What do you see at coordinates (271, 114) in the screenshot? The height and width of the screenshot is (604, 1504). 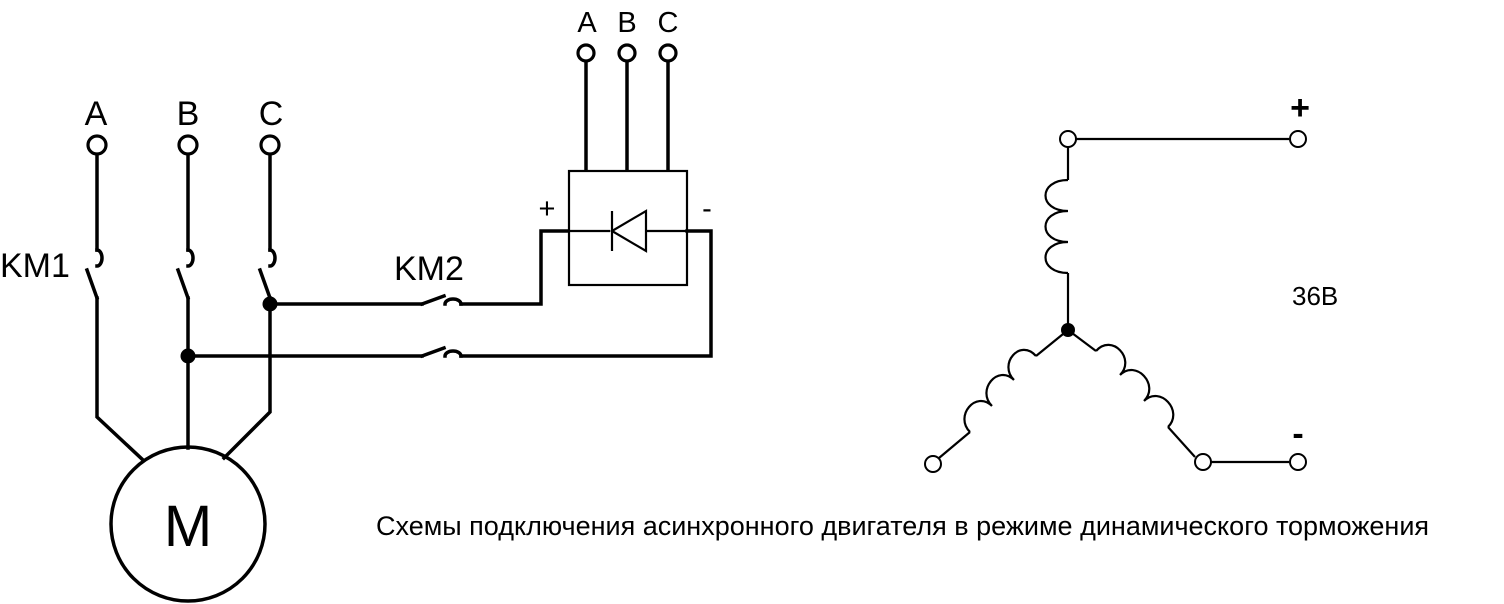 I see `phase-label-c: C` at bounding box center [271, 114].